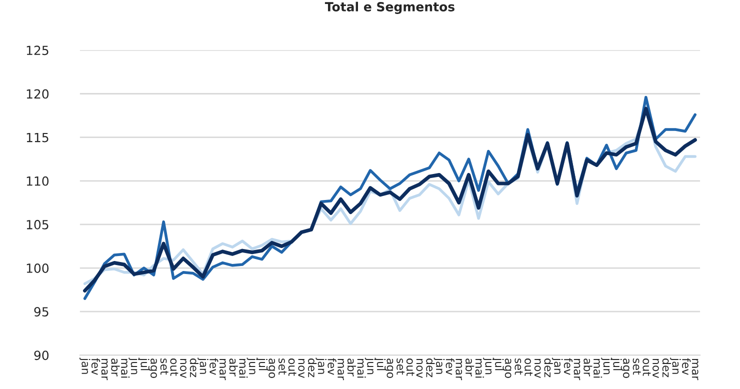 The image size is (740, 389). Describe the element at coordinates (37, 51) in the screenshot. I see `y-tick-label: 125` at that location.